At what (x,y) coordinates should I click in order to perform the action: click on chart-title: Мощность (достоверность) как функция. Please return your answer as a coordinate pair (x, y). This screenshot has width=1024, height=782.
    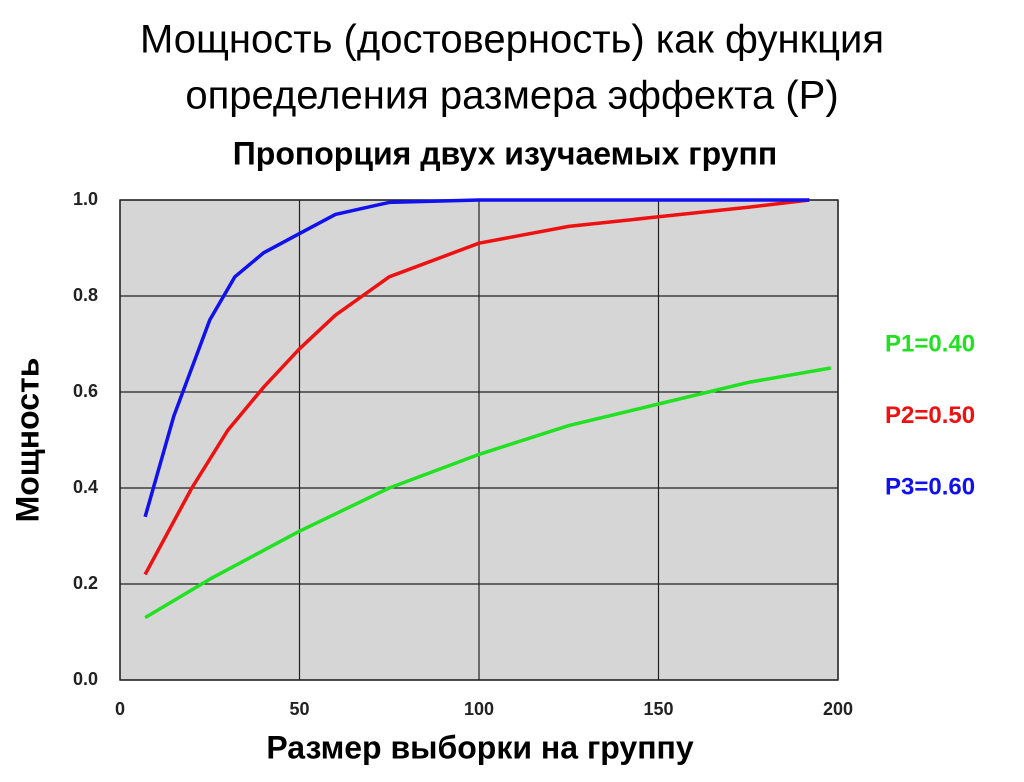
    Looking at the image, I should click on (512, 40).